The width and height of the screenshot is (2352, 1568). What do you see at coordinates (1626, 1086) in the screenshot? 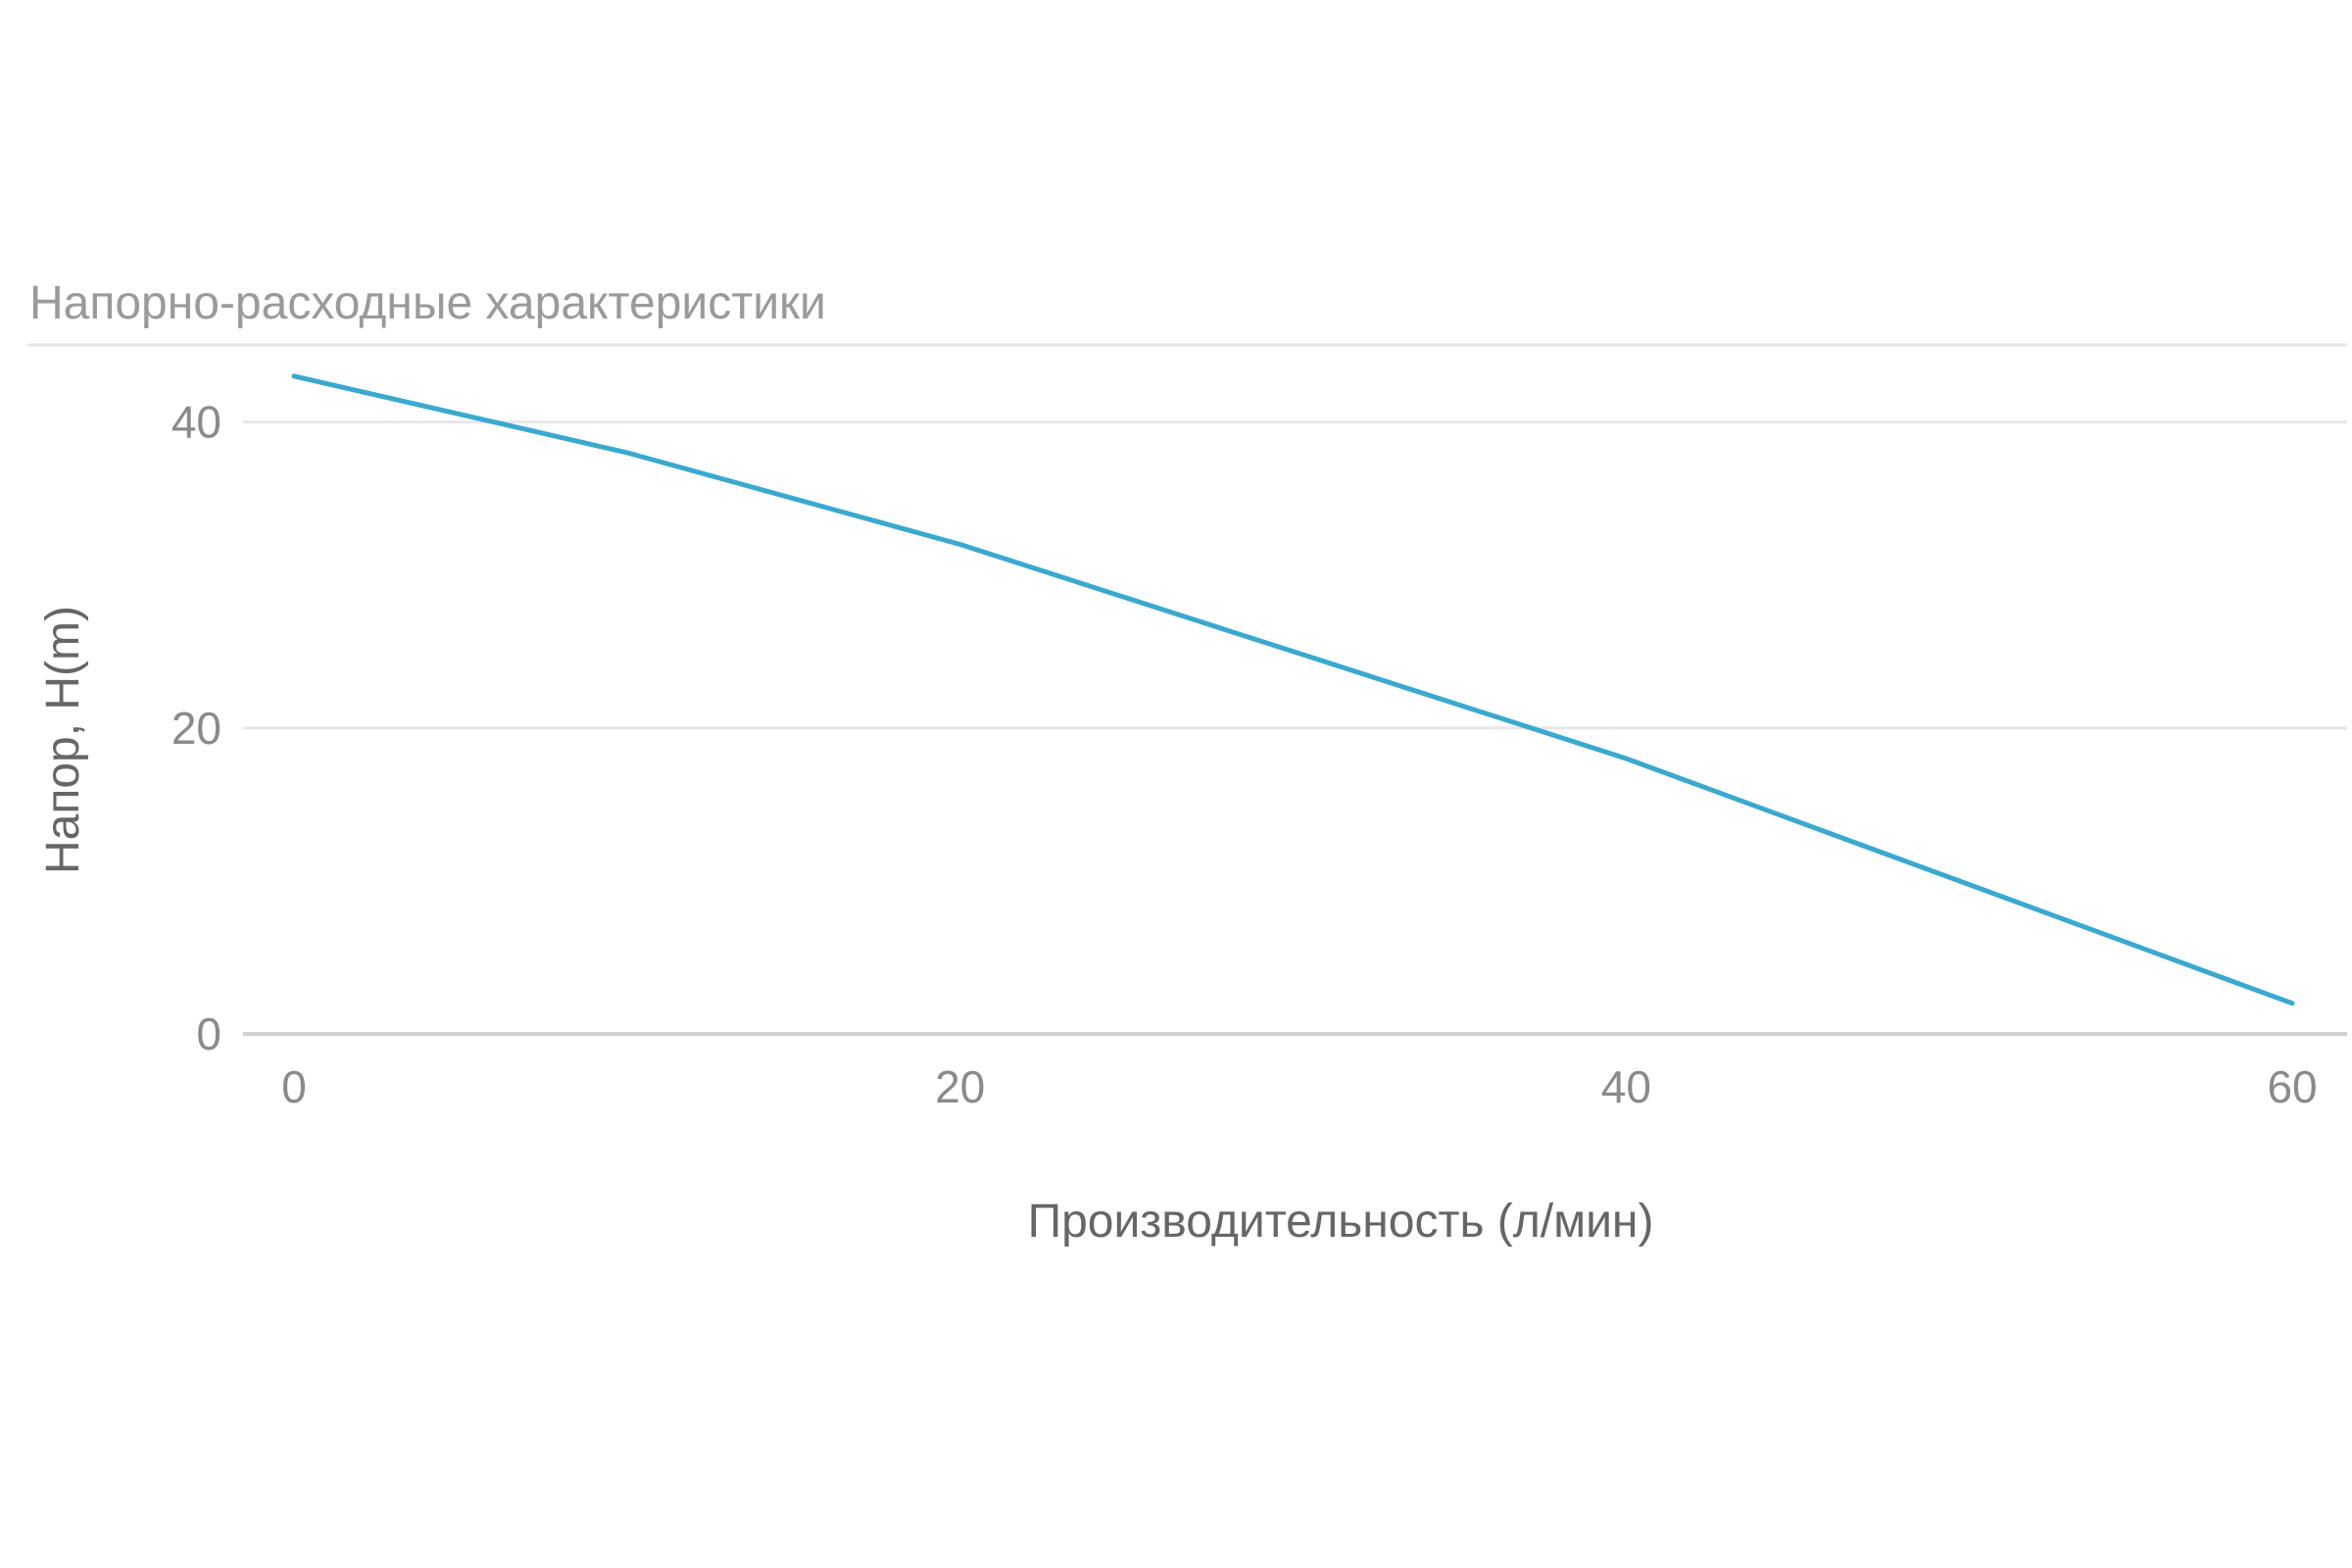
I see `x-tick-label-40: 40` at bounding box center [1626, 1086].